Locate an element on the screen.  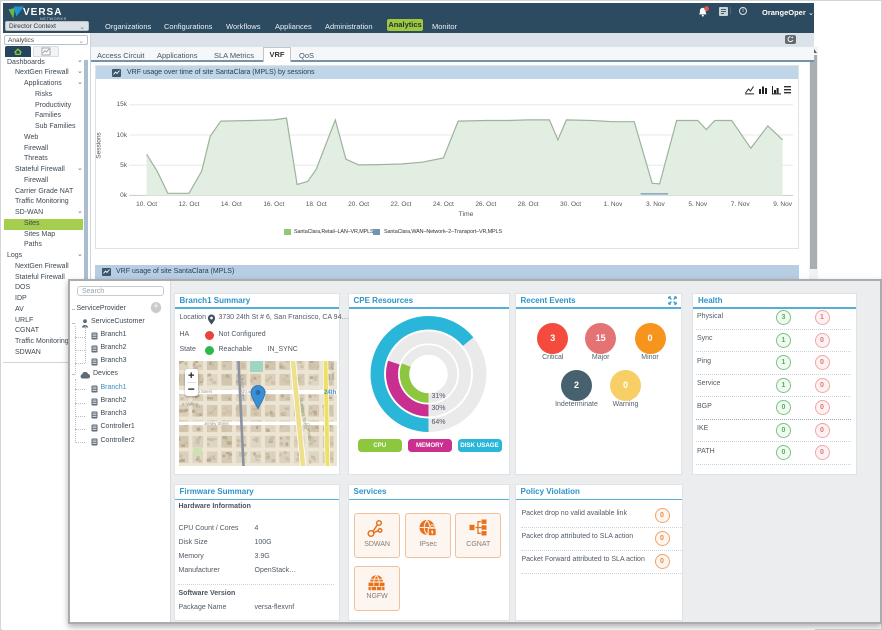
svg-text: Guerrero Street is located at coordinates (303, 413).